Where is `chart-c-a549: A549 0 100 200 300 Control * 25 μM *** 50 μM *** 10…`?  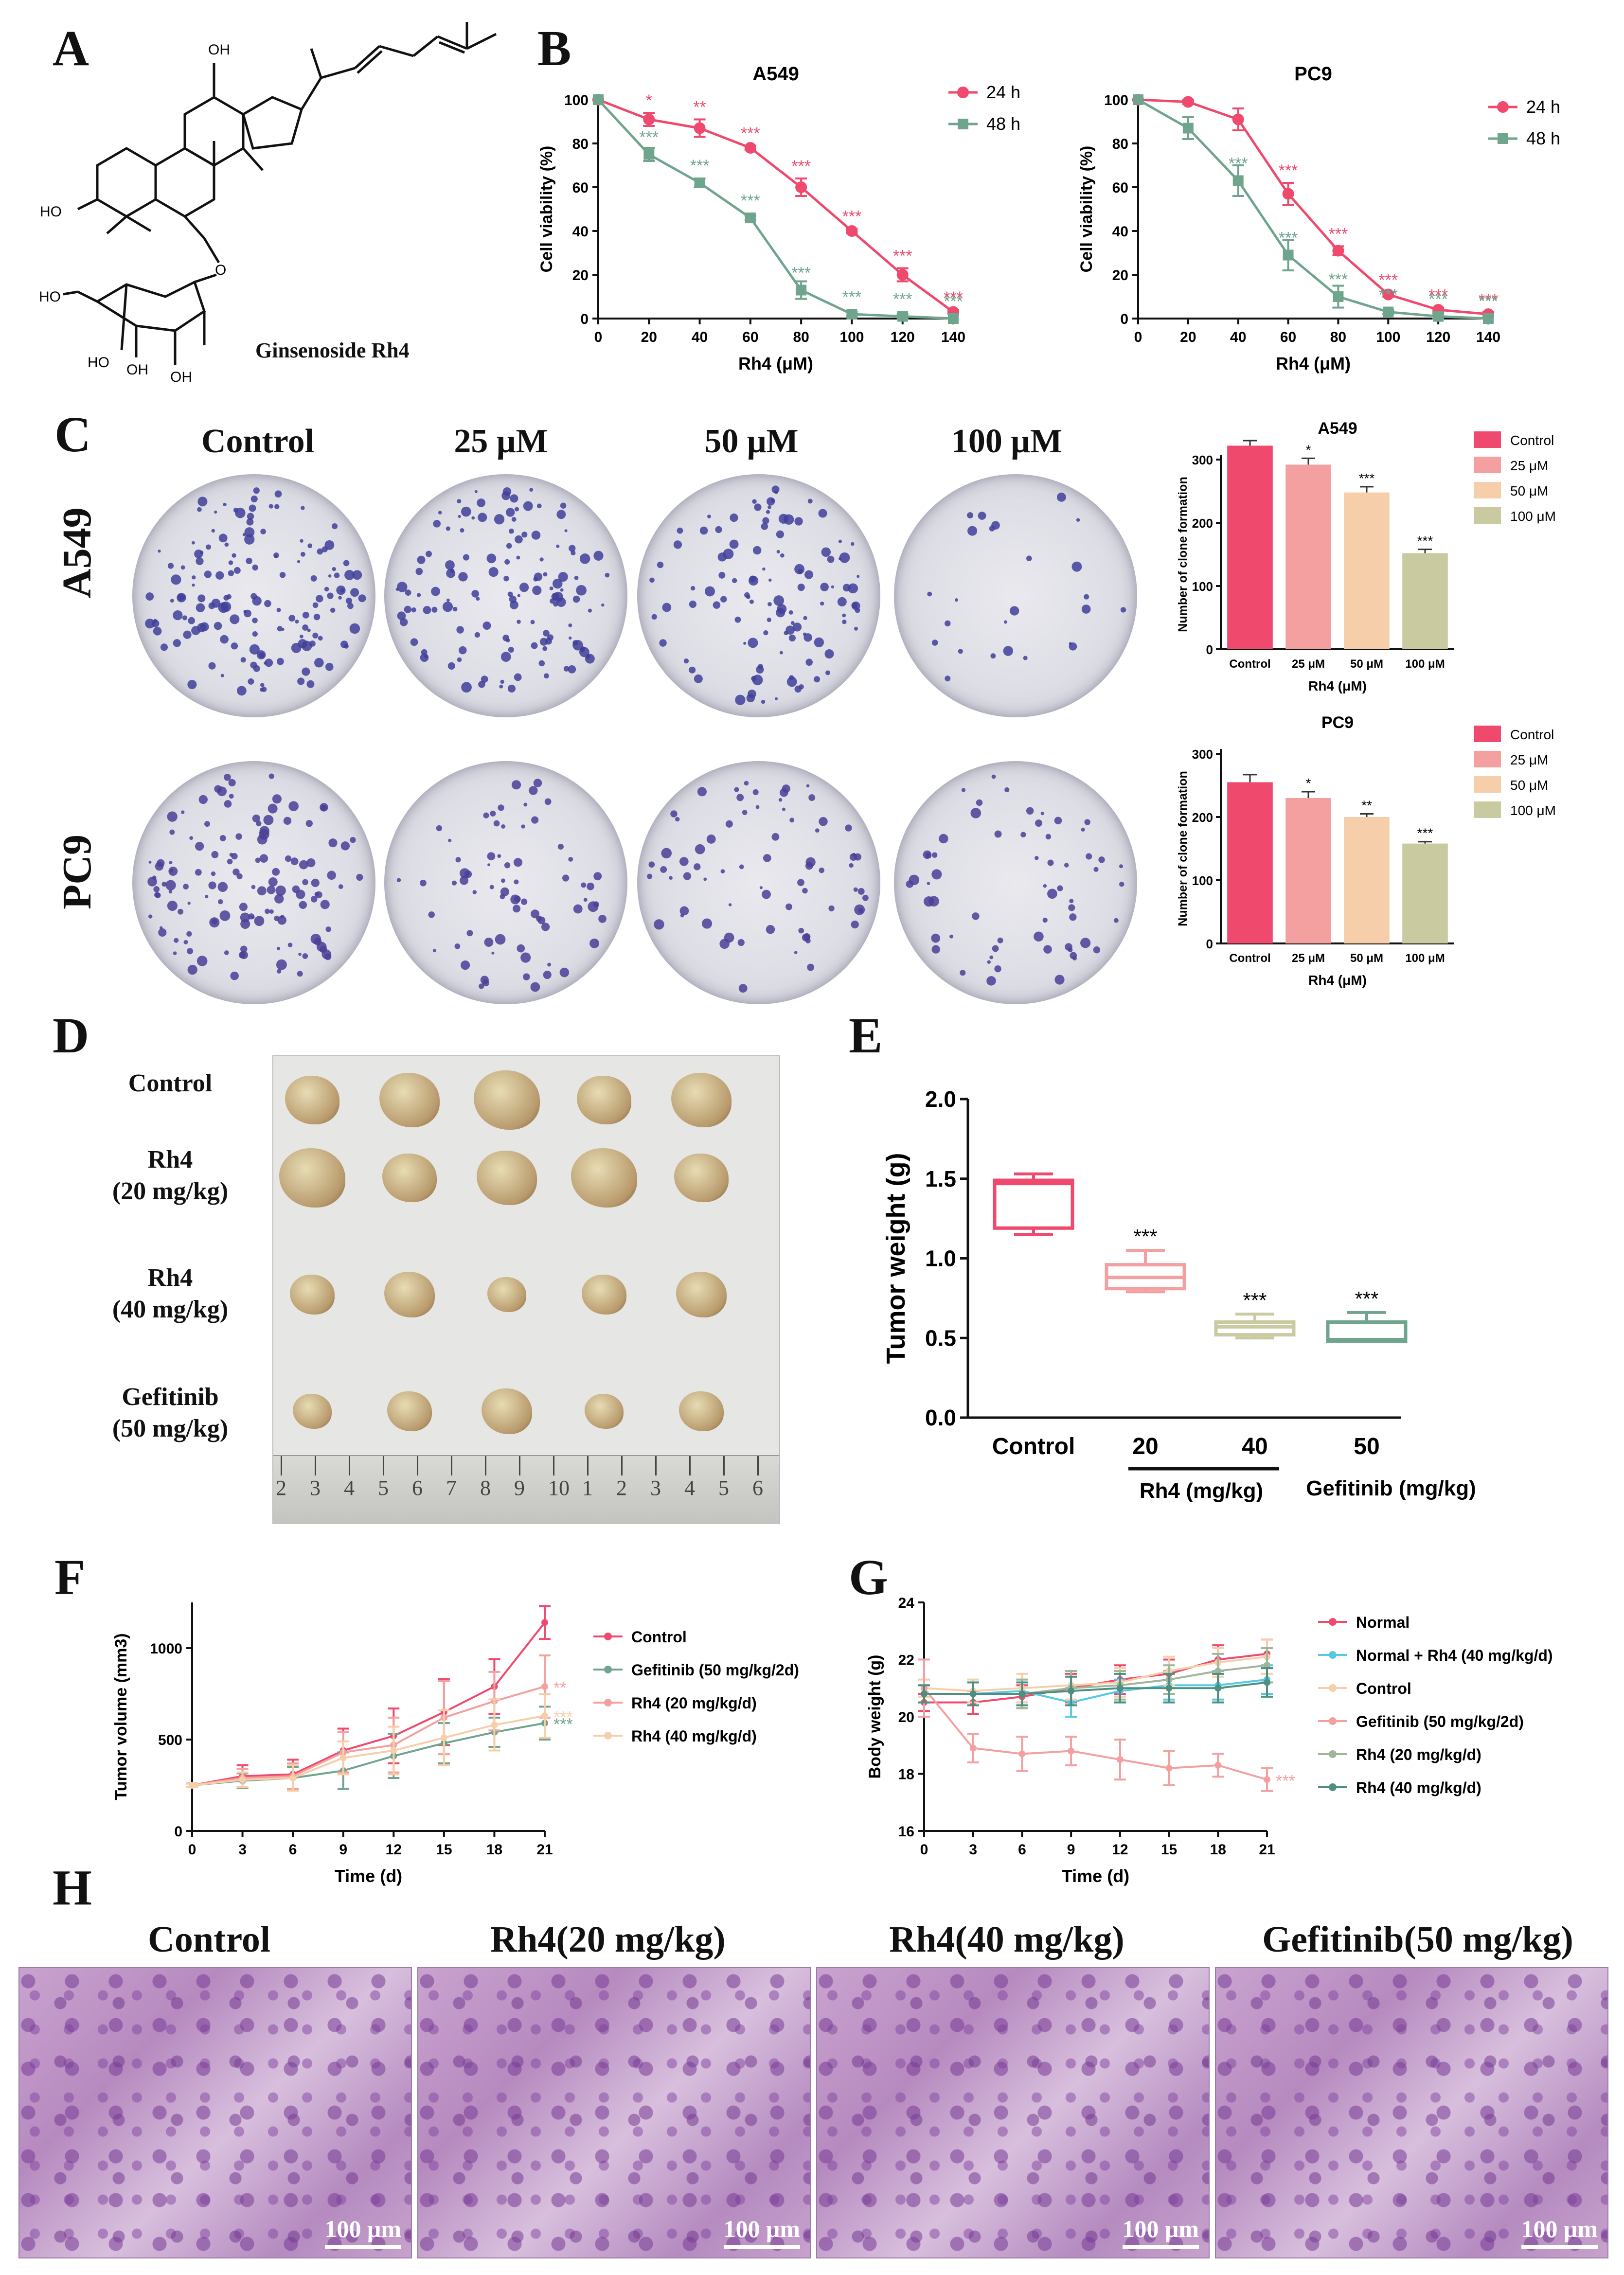 chart-c-a549: A549 0 100 200 300 Control * 25 μM *** 50 μM *** 10… is located at coordinates (1366, 556).